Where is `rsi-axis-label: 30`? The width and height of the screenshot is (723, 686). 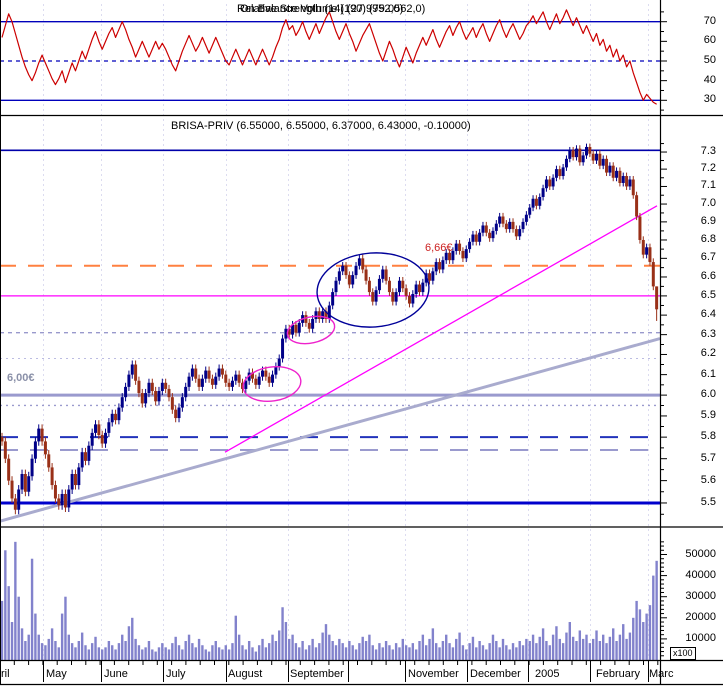
rsi-axis-label: 30 is located at coordinates (709, 99).